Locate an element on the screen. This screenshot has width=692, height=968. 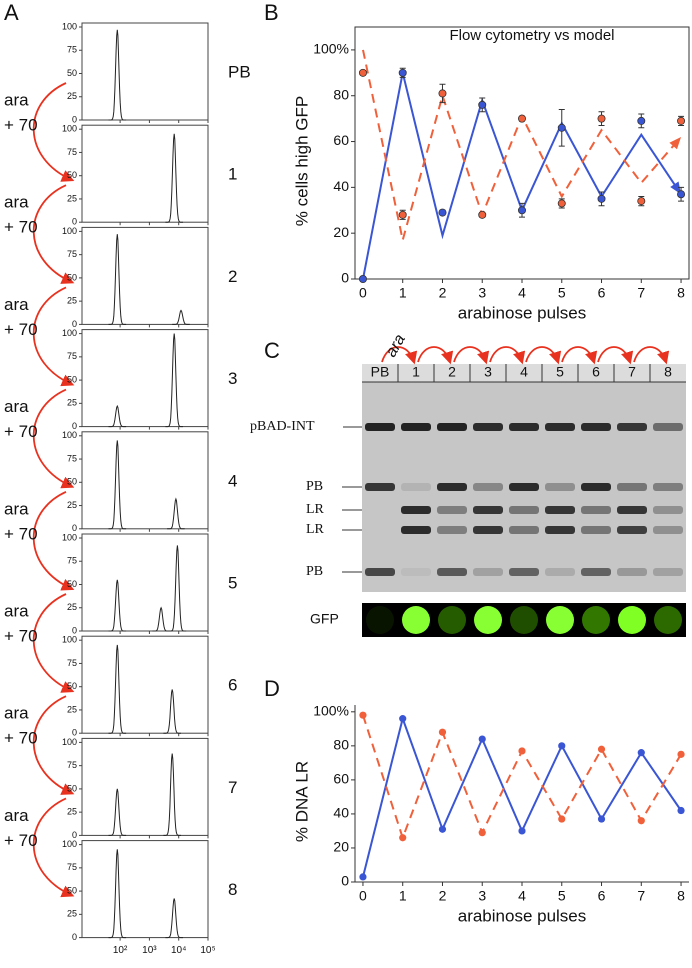
x-tick-label: 10⁵ is located at coordinates (207, 950).